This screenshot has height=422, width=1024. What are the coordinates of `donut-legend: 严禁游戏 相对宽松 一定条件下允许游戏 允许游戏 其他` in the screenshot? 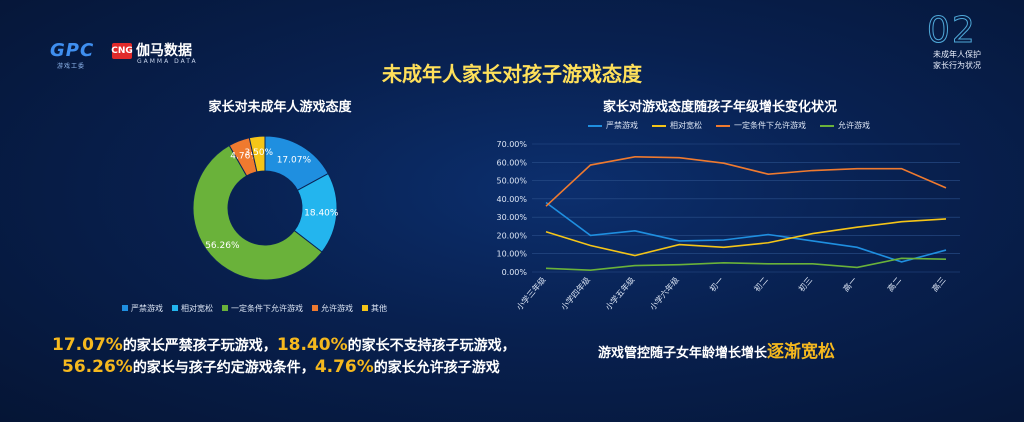 It's located at (254, 308).